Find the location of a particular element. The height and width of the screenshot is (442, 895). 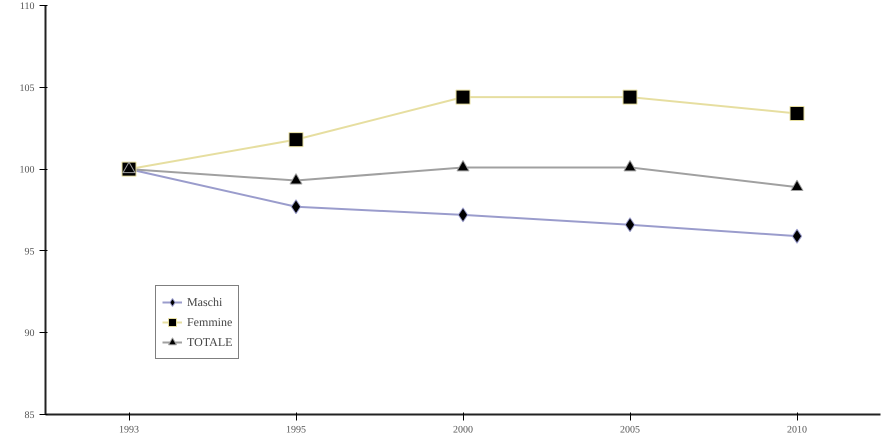

x-tick-label: 2010 is located at coordinates (797, 430).